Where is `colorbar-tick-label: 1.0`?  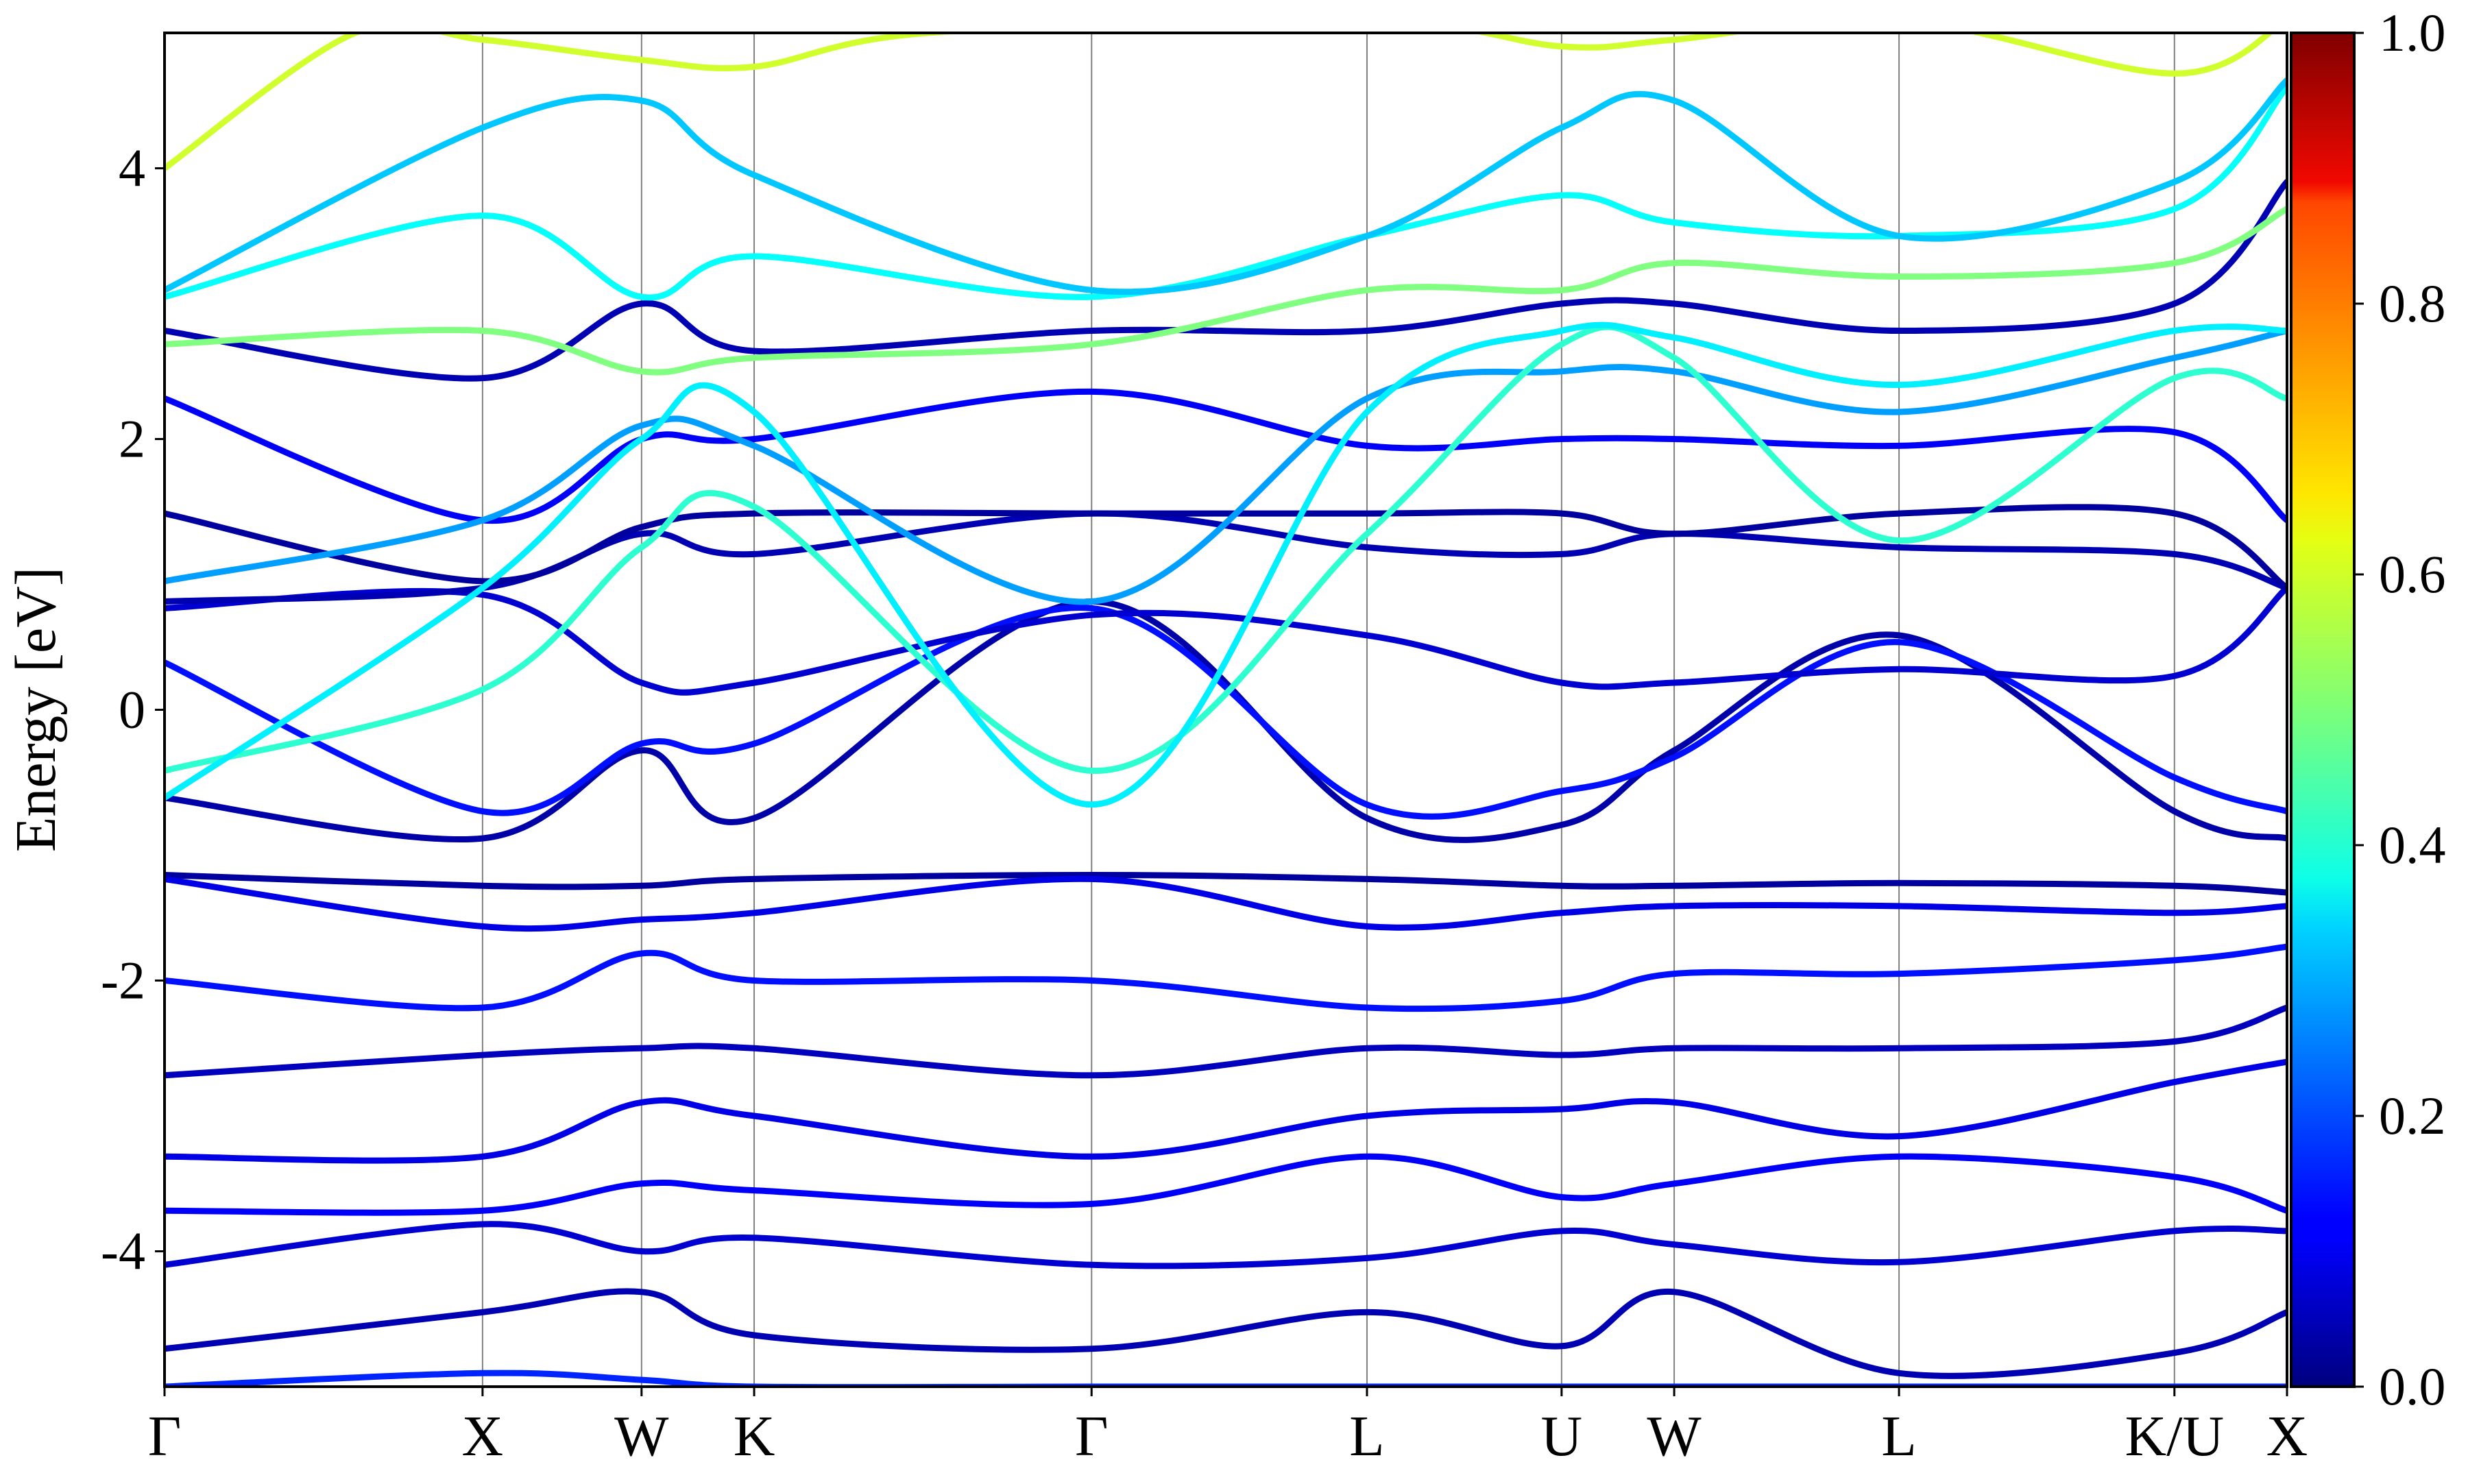 colorbar-tick-label: 1.0 is located at coordinates (2413, 32).